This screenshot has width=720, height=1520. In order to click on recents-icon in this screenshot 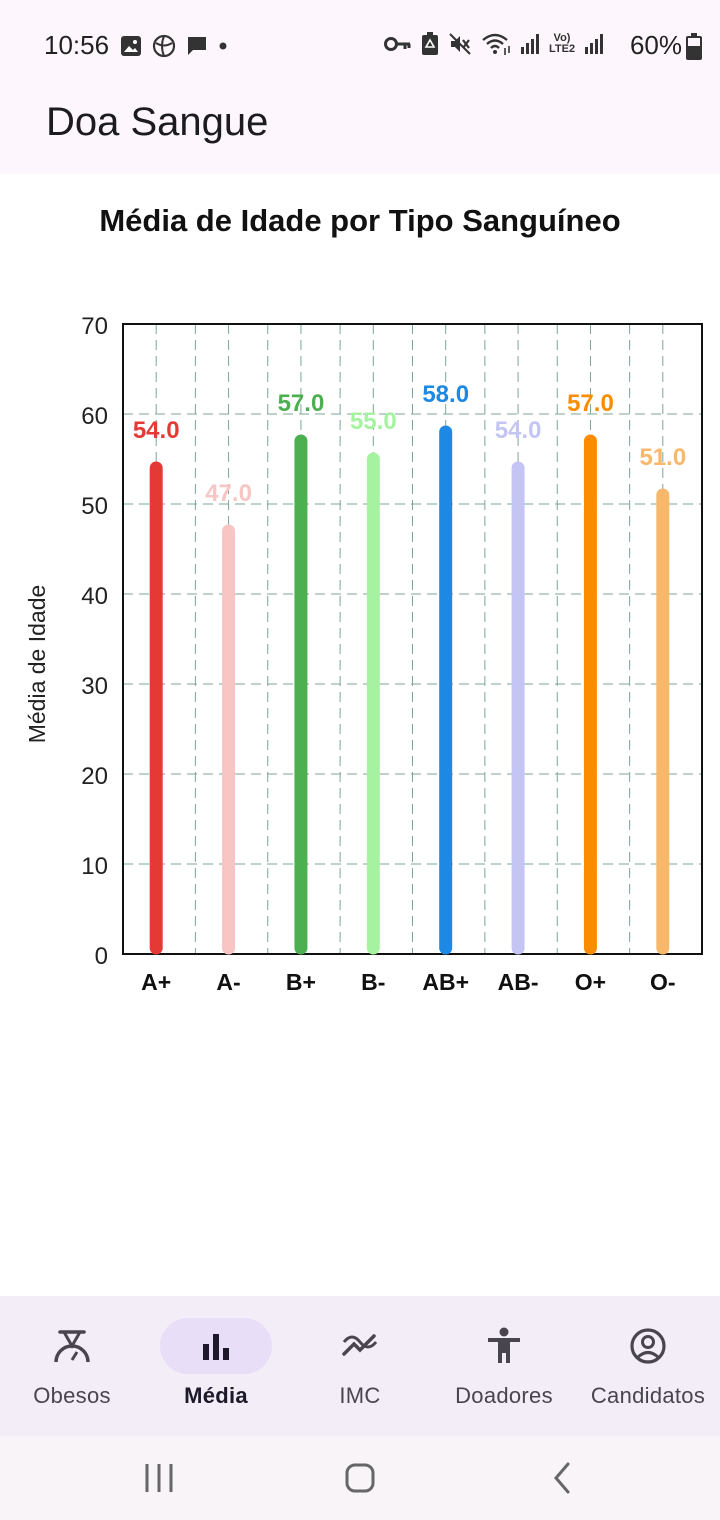, I will do `click(159, 1478)`.